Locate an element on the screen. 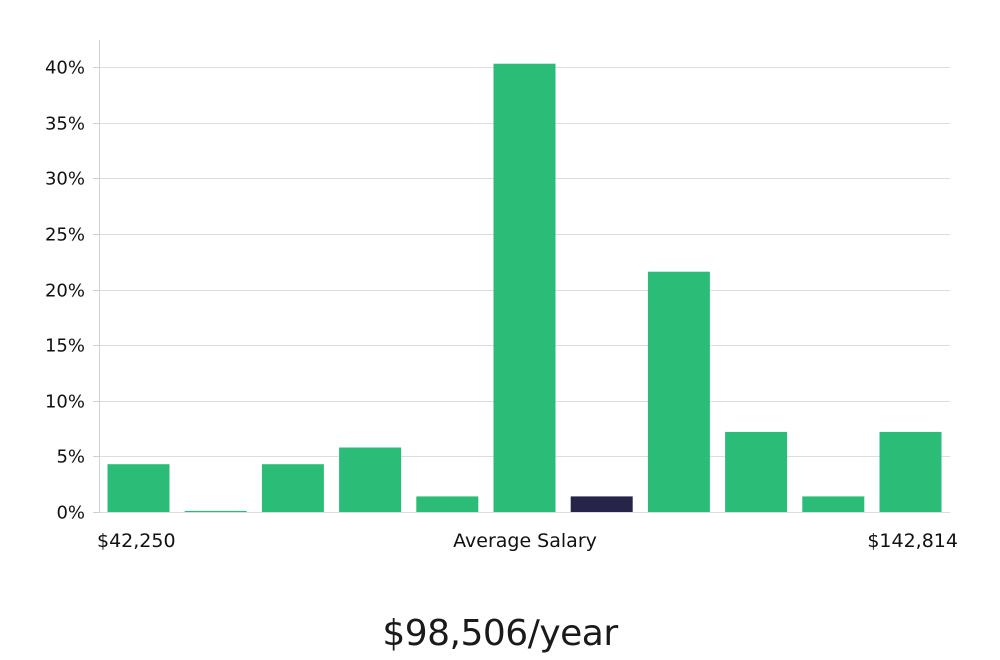 The image size is (1000, 660). y-tick-label: 25% is located at coordinates (65, 235).